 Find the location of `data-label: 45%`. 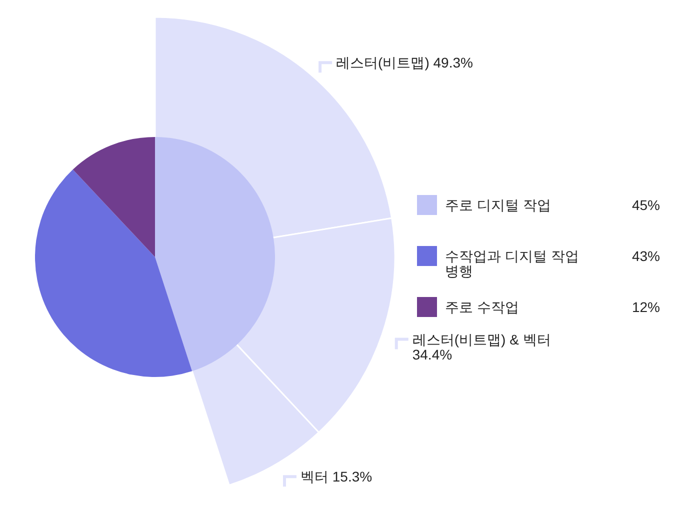

data-label: 45% is located at coordinates (646, 205).